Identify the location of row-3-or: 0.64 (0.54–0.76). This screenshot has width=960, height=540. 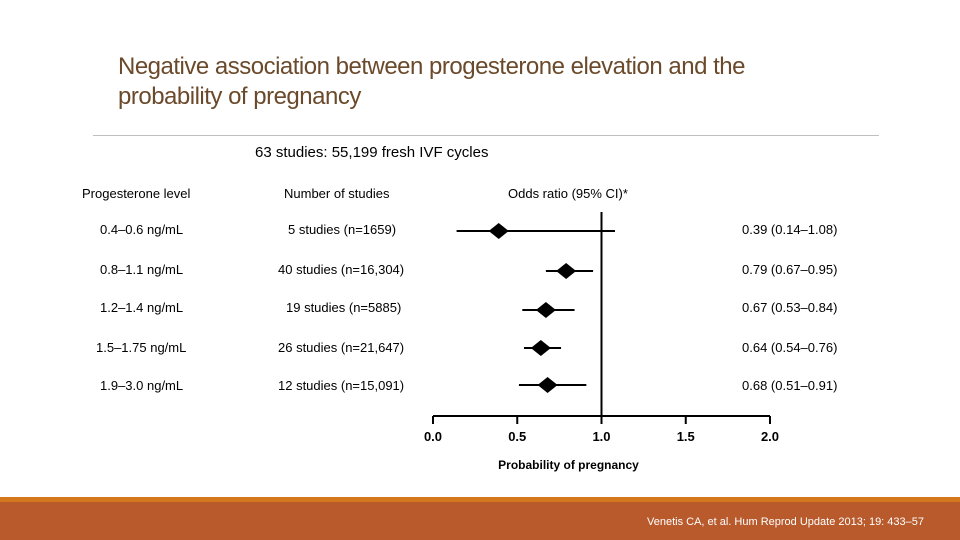
(790, 347).